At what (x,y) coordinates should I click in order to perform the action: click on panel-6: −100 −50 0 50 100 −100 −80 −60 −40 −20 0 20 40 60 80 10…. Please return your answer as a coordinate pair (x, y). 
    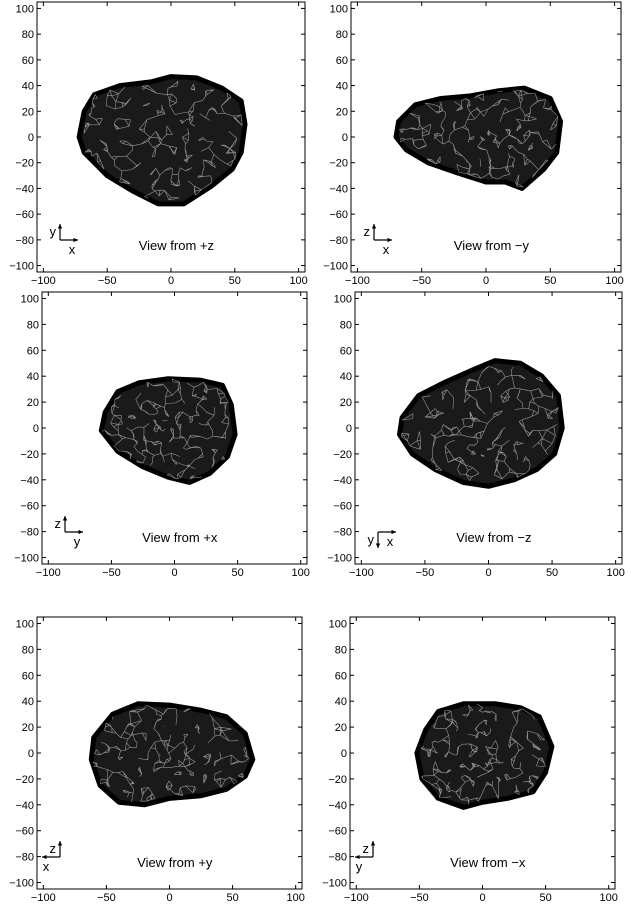
    Looking at the image, I should click on (470, 760).